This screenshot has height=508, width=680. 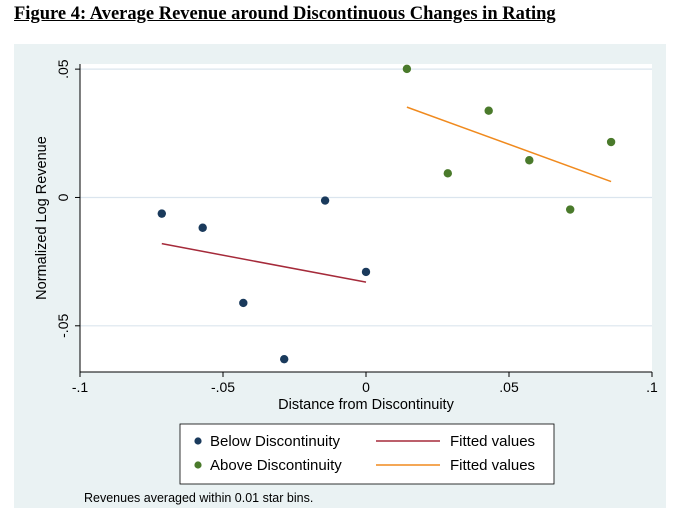 What do you see at coordinates (63, 326) in the screenshot?
I see `y-tick-label: -.05` at bounding box center [63, 326].